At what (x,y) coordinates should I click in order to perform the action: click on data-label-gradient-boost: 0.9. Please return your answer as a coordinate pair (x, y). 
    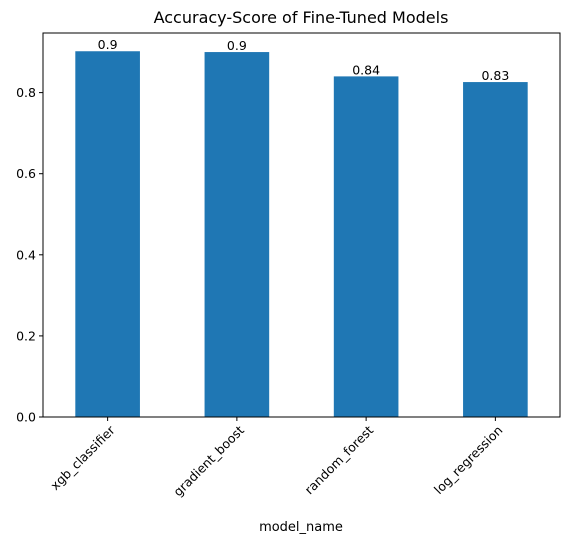
    Looking at the image, I should click on (237, 45).